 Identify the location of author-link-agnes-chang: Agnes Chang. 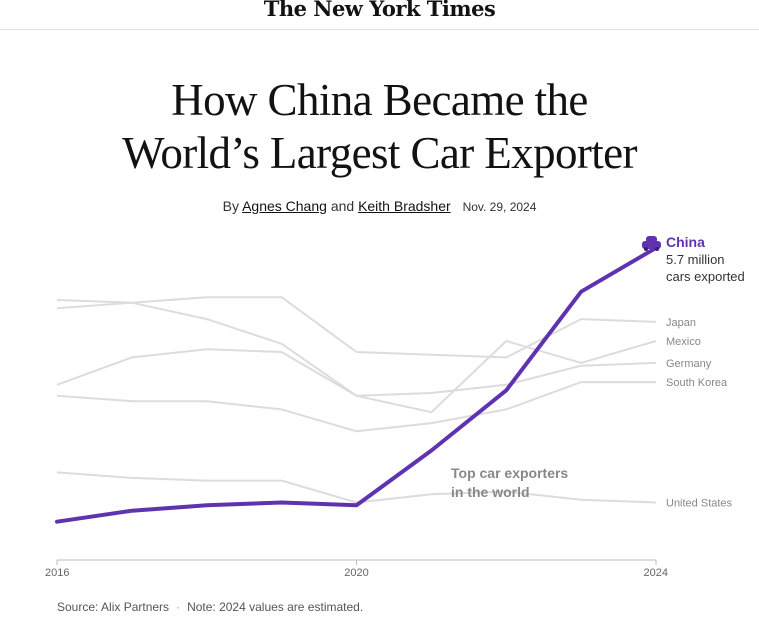
(284, 206).